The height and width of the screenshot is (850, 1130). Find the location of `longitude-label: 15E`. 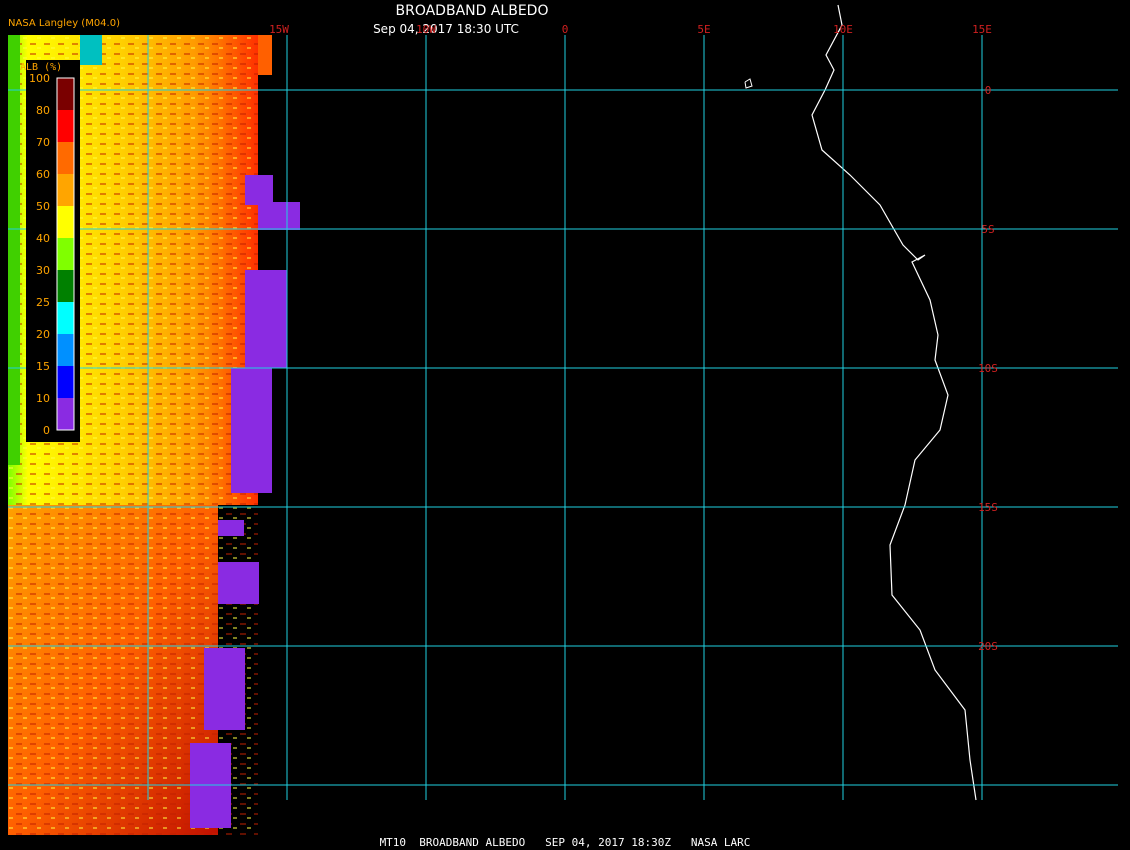

longitude-label: 15E is located at coordinates (982, 29).